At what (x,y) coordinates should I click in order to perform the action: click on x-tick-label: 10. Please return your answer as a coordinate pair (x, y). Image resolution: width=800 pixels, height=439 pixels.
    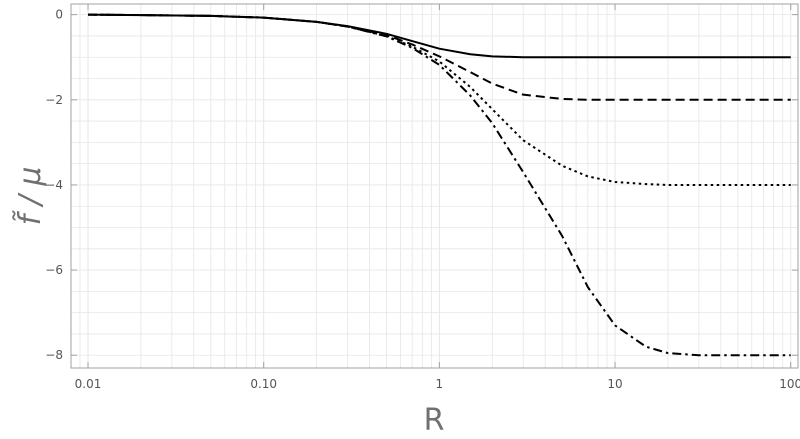
    Looking at the image, I should click on (614, 384).